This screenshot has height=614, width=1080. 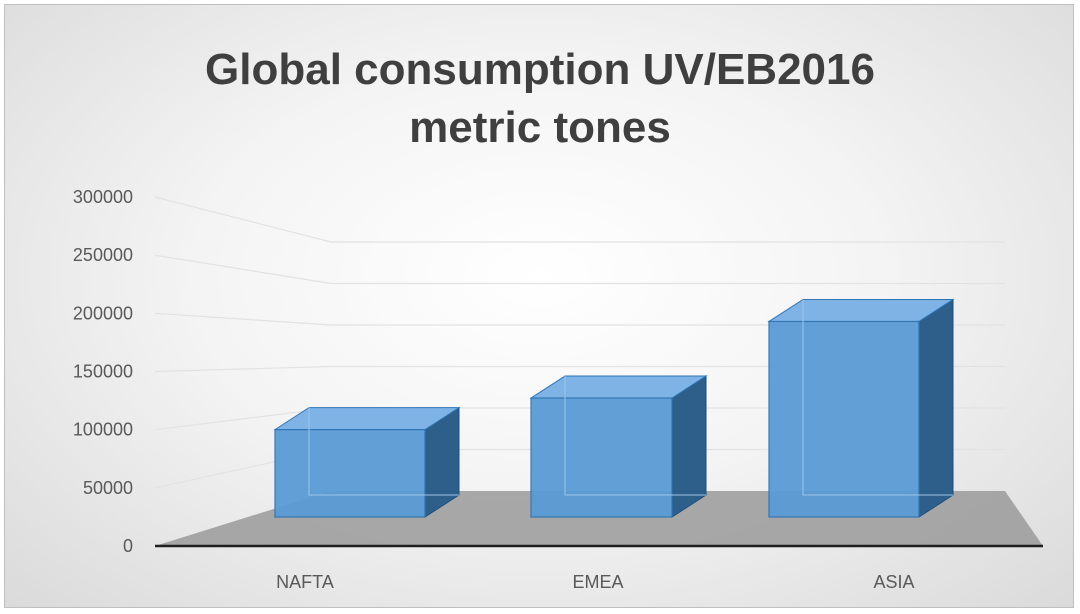 What do you see at coordinates (108, 488) in the screenshot?
I see `y-tick-label: 50000` at bounding box center [108, 488].